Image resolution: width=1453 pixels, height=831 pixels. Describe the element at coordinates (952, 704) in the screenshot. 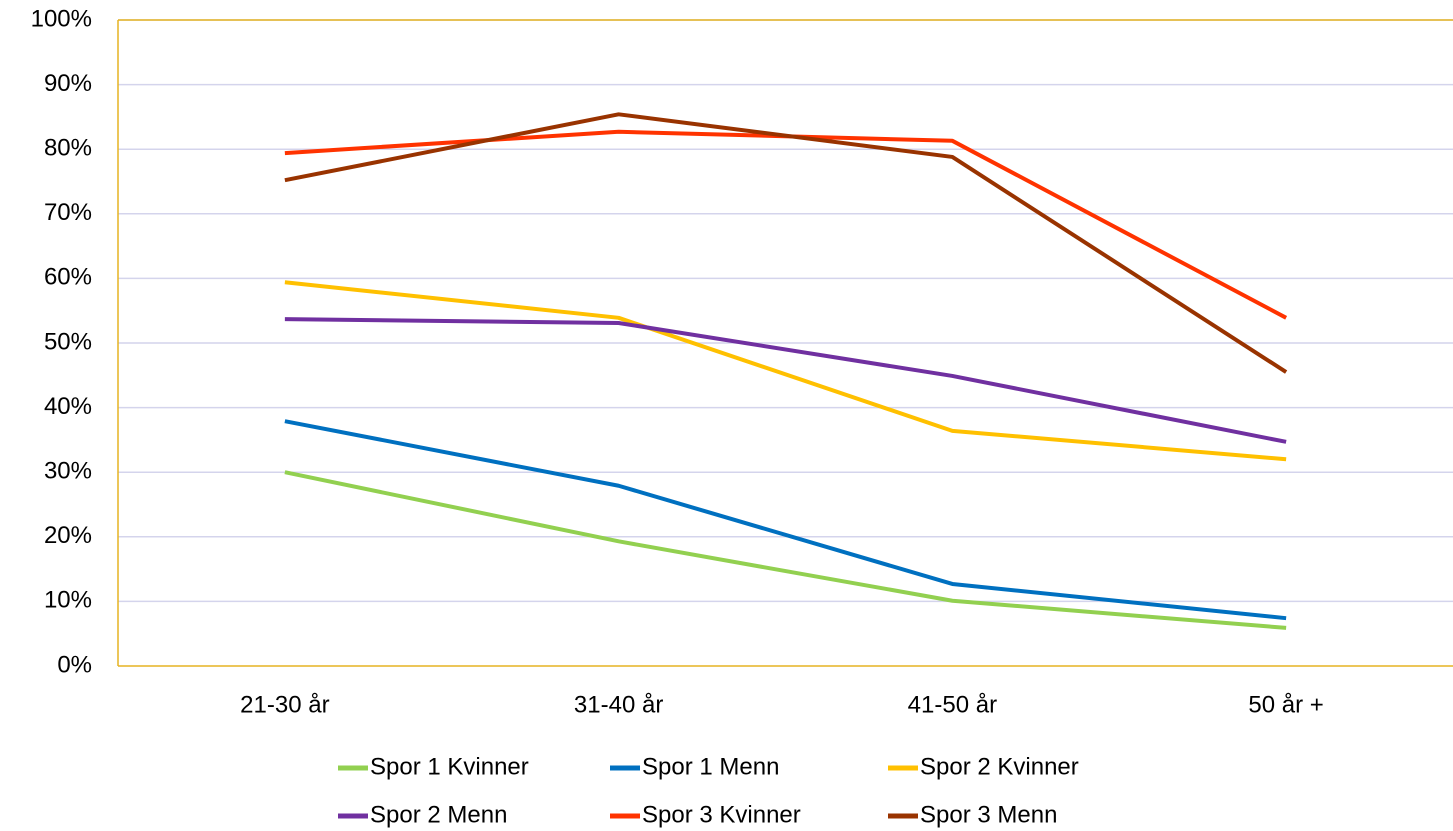

I see `x-tick-label: 41-50 år` at that location.